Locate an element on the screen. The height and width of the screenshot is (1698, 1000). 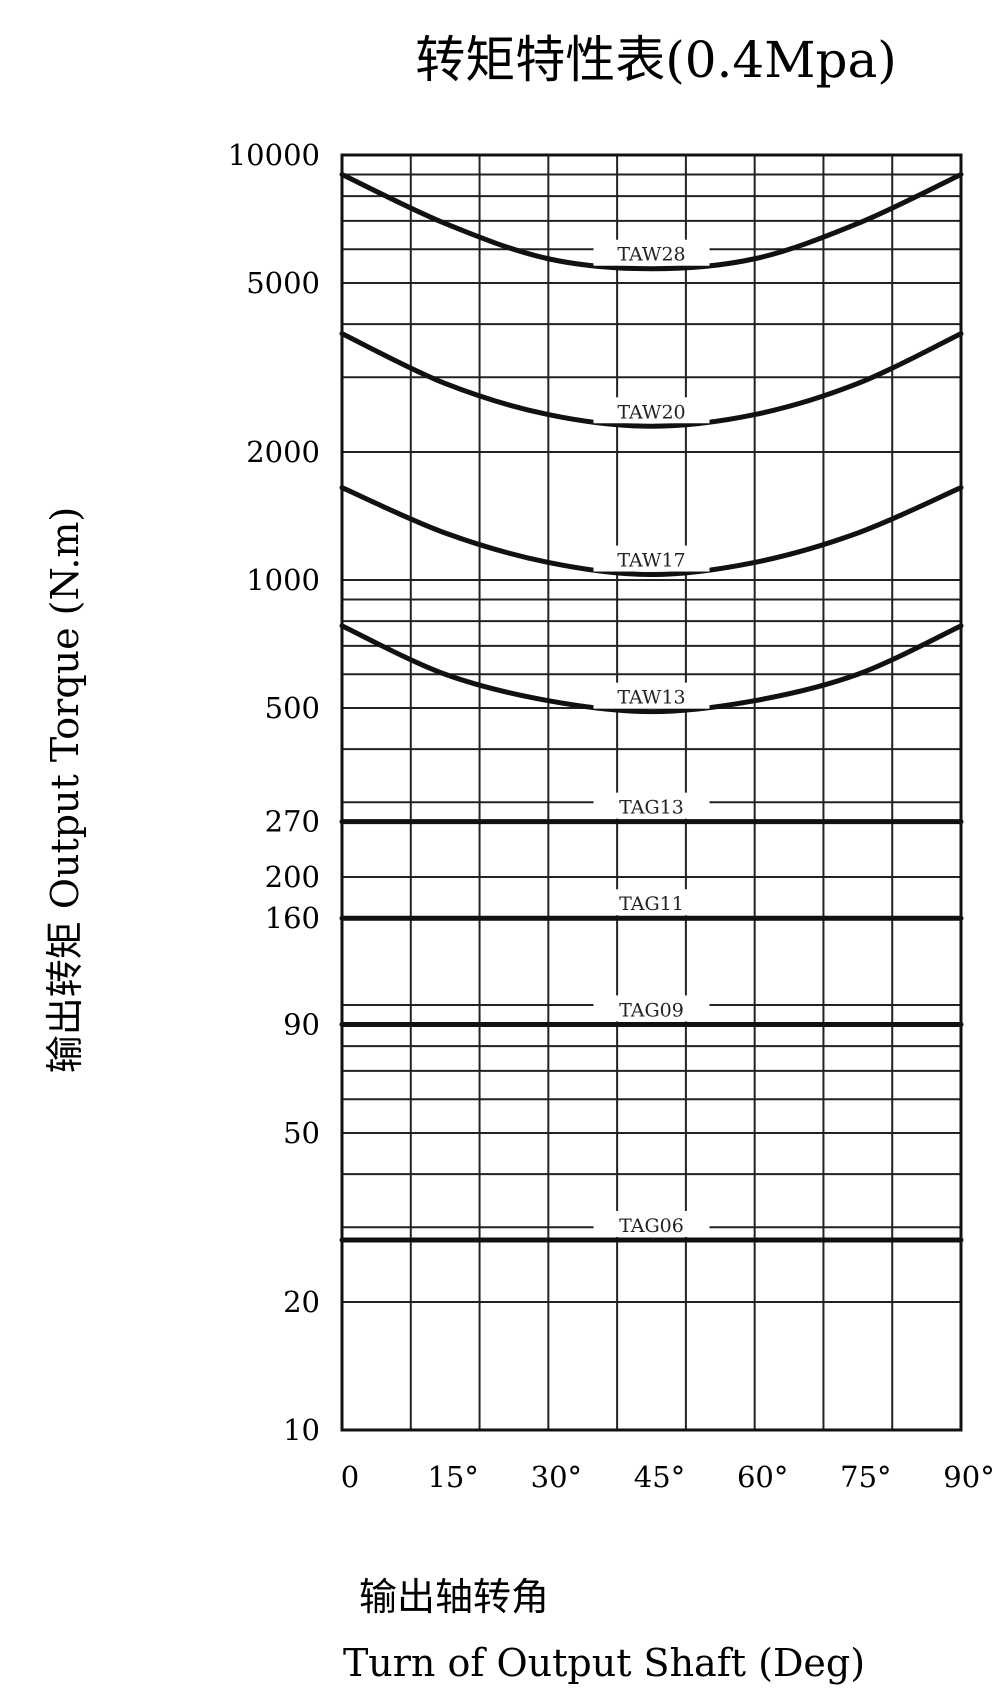
y-tick-label: 5000 is located at coordinates (283, 283).